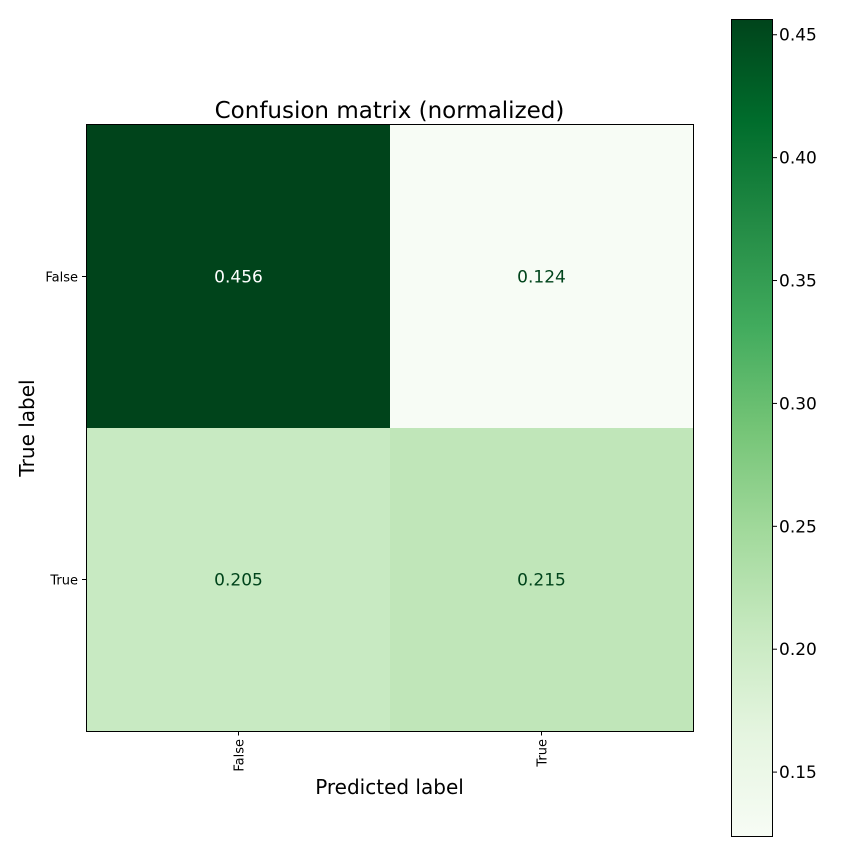 This screenshot has width=864, height=864. What do you see at coordinates (27, 428) in the screenshot?
I see `y-axis-label: True label` at bounding box center [27, 428].